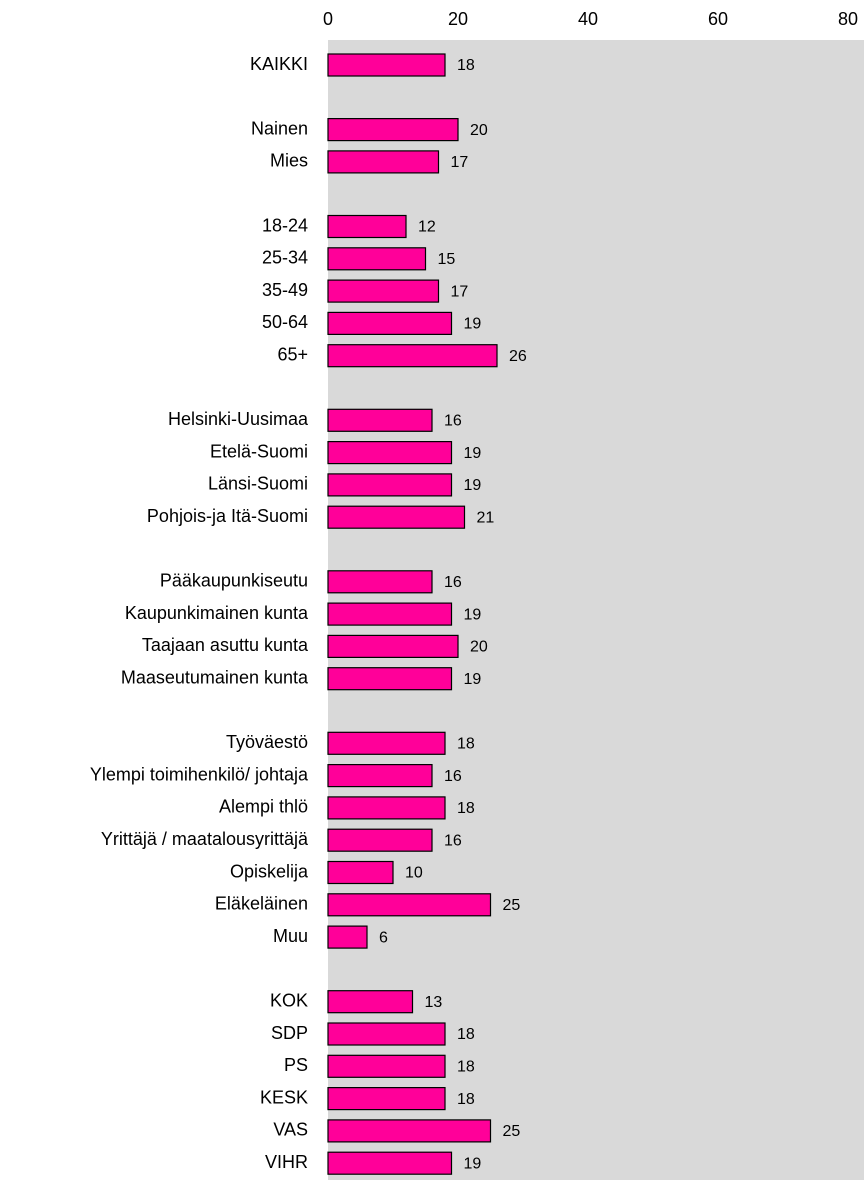 The height and width of the screenshot is (1180, 864). What do you see at coordinates (258, 484) in the screenshot?
I see `y-tick-label: Länsi-Suomi` at bounding box center [258, 484].